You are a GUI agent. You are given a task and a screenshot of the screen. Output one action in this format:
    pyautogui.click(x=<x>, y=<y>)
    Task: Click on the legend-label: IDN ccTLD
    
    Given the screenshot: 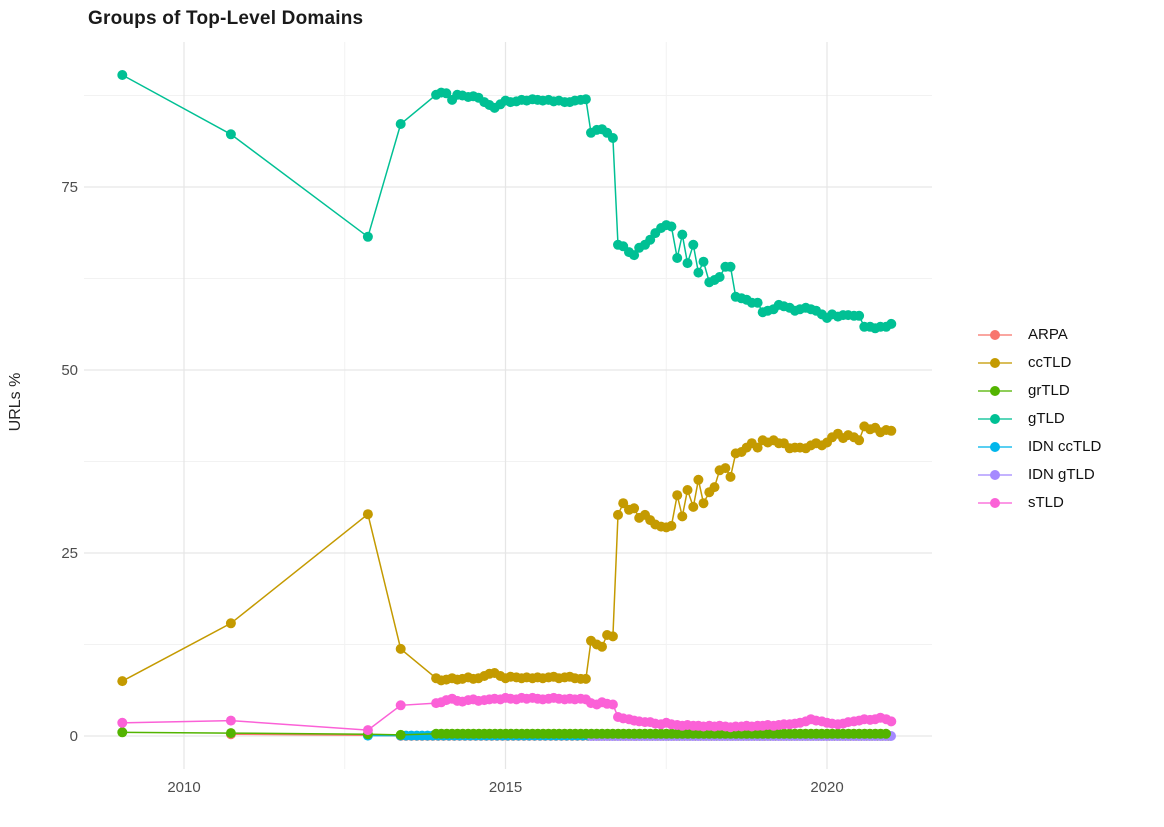 What is the action you would take?
    pyautogui.click(x=1065, y=446)
    